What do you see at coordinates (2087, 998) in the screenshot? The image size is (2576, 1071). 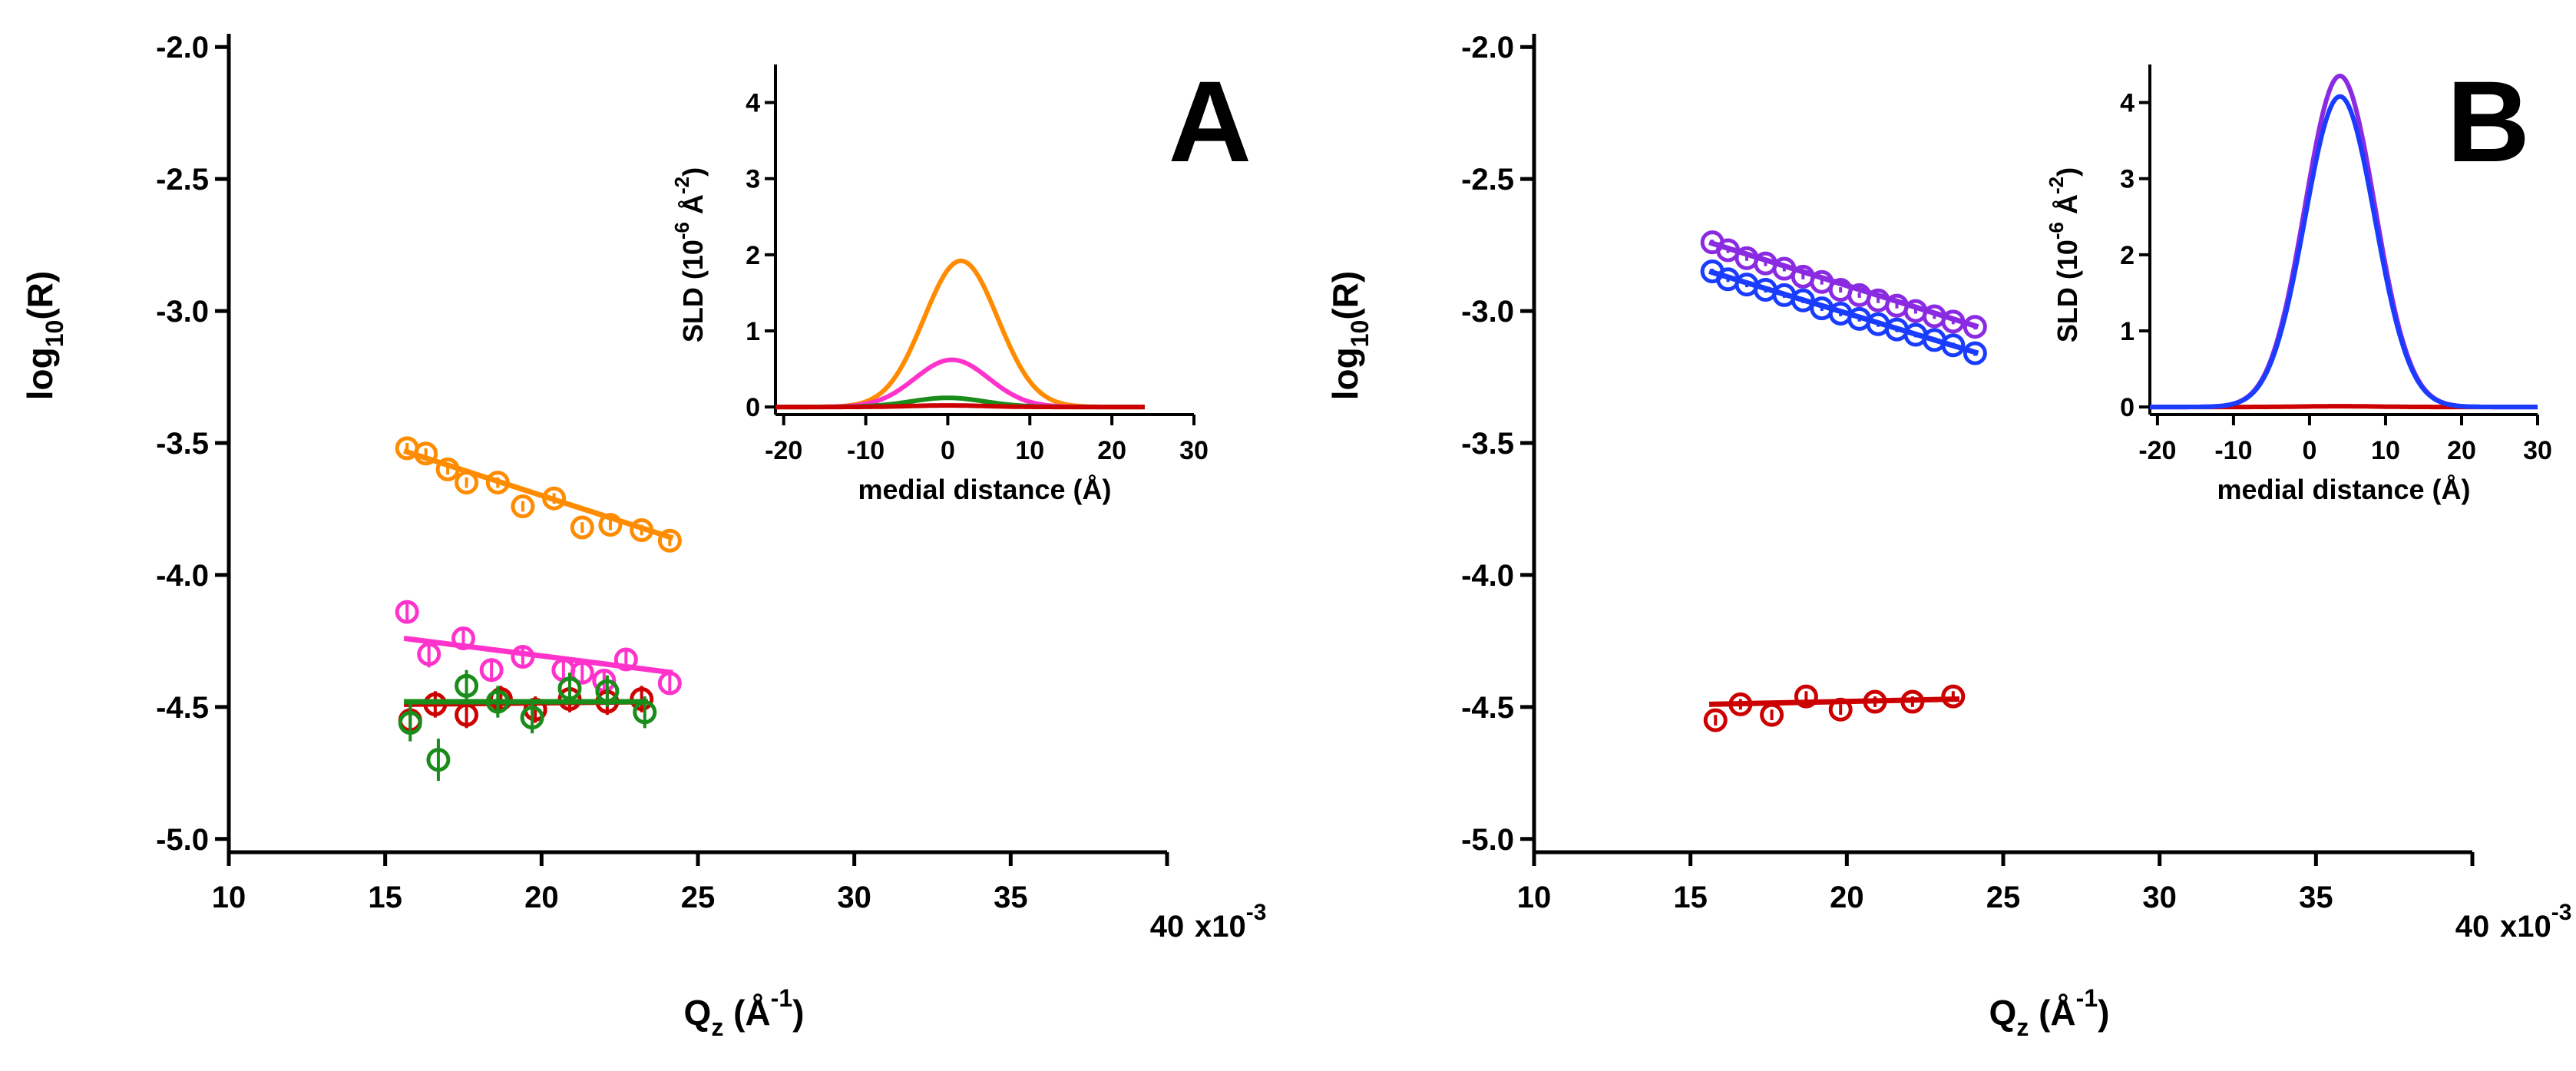 I see `x-axis-title-sup: -1` at bounding box center [2087, 998].